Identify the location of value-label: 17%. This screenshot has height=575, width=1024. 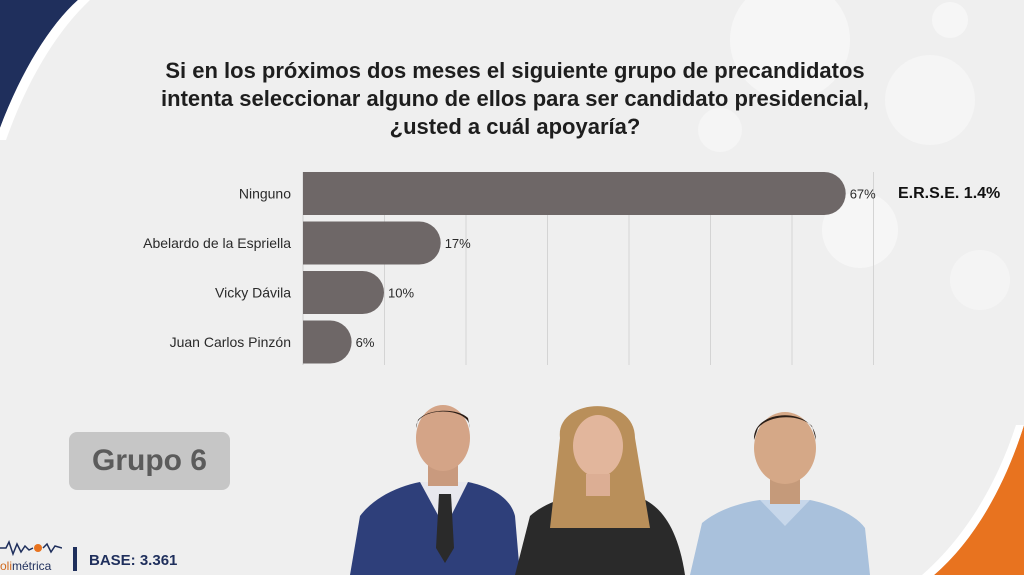
(458, 243).